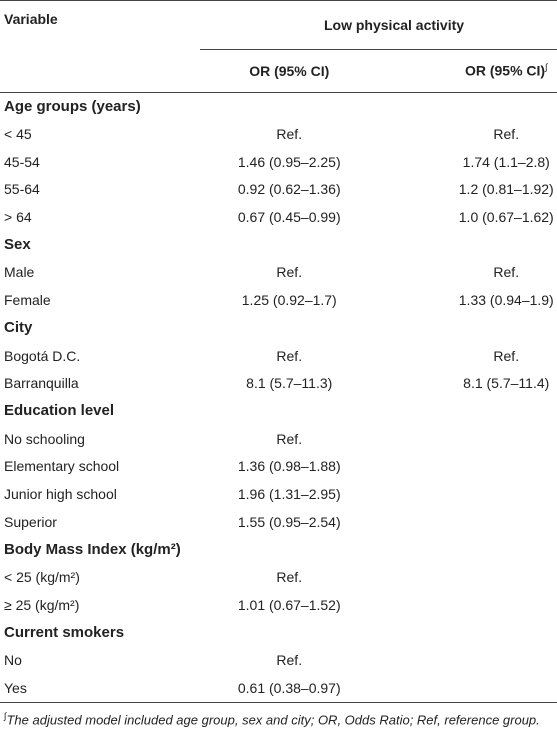 The height and width of the screenshot is (730, 557). Describe the element at coordinates (92, 549) in the screenshot. I see `section-title: Body Mass Index (kg/m²)` at that location.